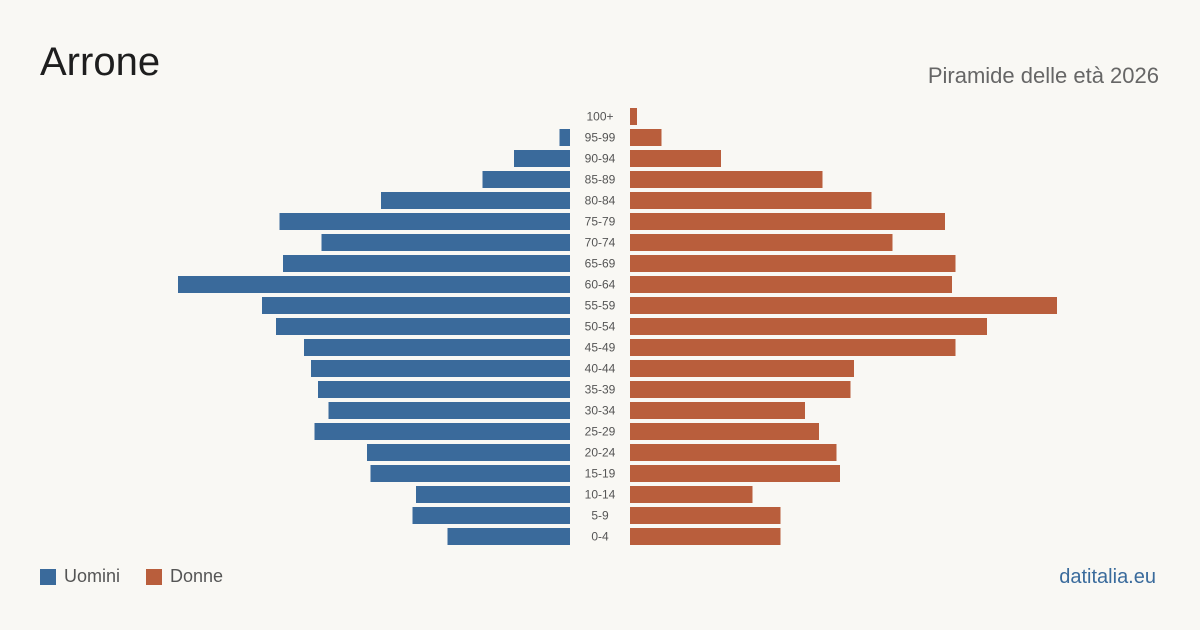 The image size is (1200, 630). I want to click on age-label-40-44: 40-44, so click(600, 369).